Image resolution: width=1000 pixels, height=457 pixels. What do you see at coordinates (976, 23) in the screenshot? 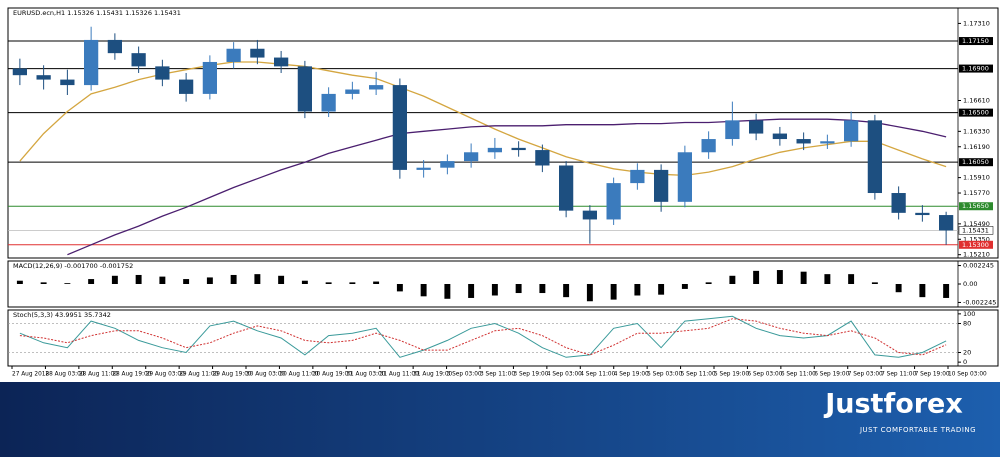
I see `y-tick-label: 1.17310` at bounding box center [976, 23].